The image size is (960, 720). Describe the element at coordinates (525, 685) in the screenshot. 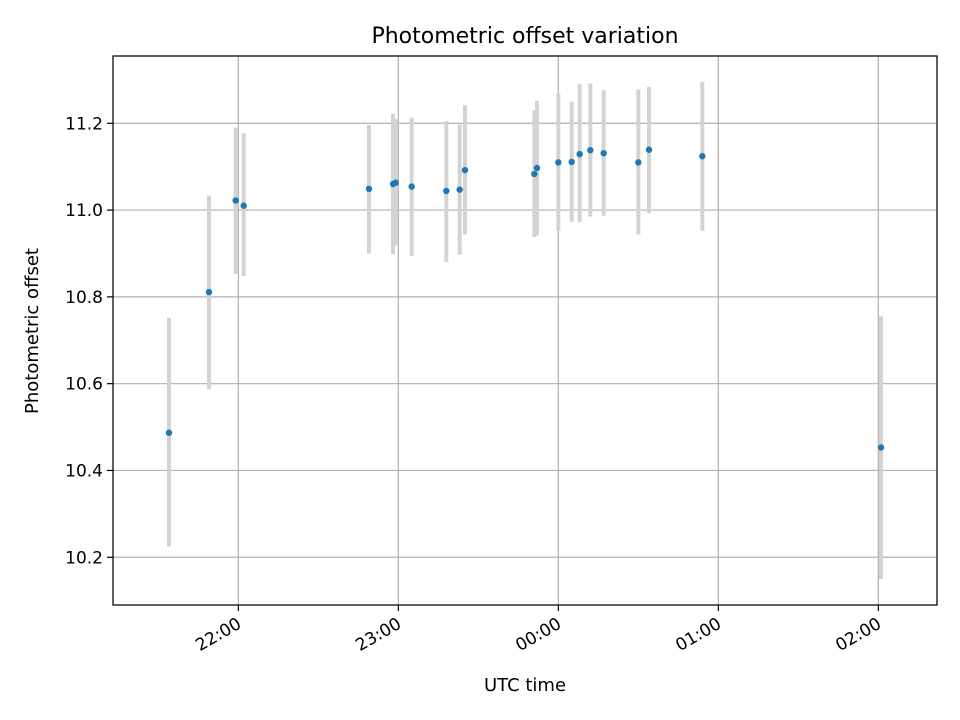

I see `x-axis-label: UTC time` at that location.